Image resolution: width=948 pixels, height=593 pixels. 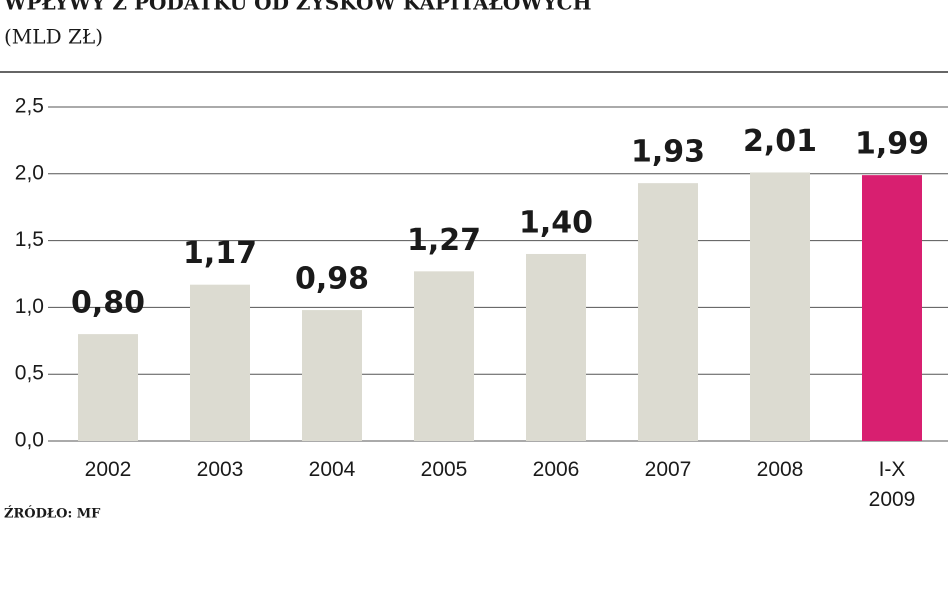 I want to click on y-tick-label: 0,0, so click(x=29, y=440).